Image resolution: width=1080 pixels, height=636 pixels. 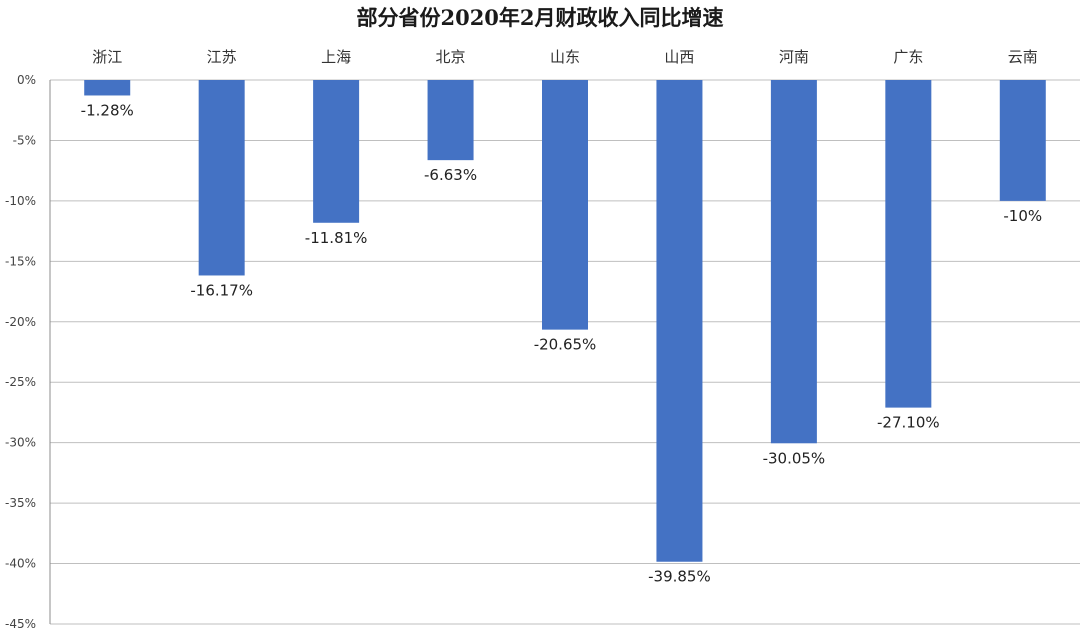 I want to click on data-label: -30.05%, so click(x=794, y=458).